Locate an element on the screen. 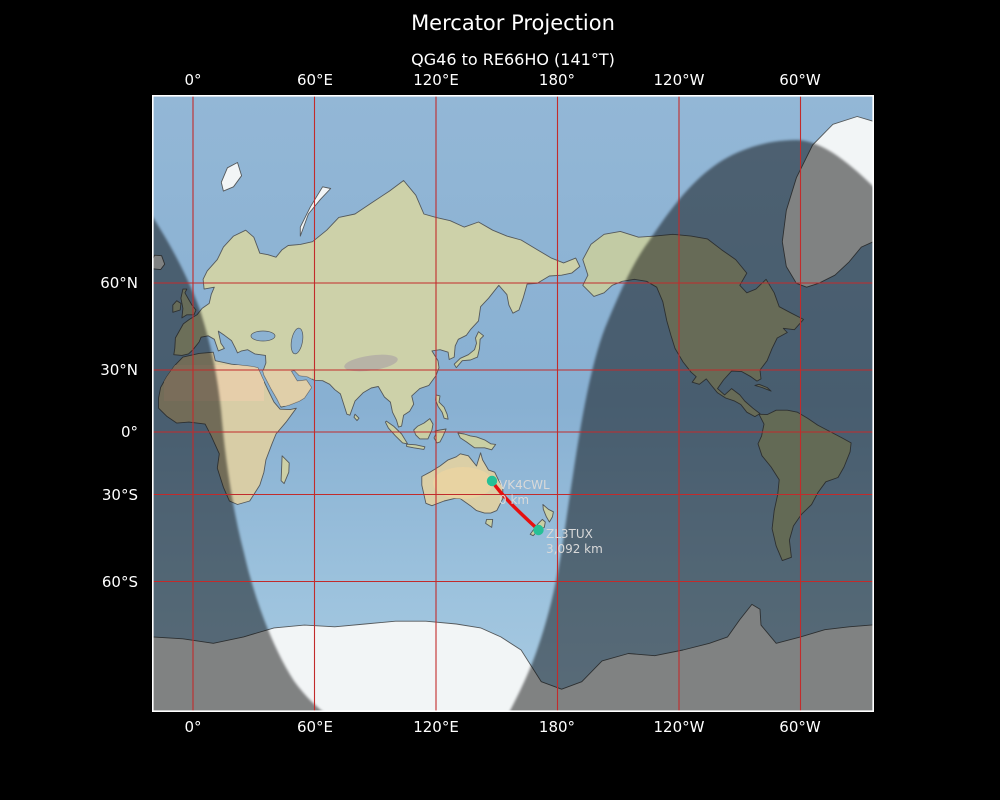 The width and height of the screenshot is (1000, 800). axis-tick-label-left: 30°S is located at coordinates (119, 495).